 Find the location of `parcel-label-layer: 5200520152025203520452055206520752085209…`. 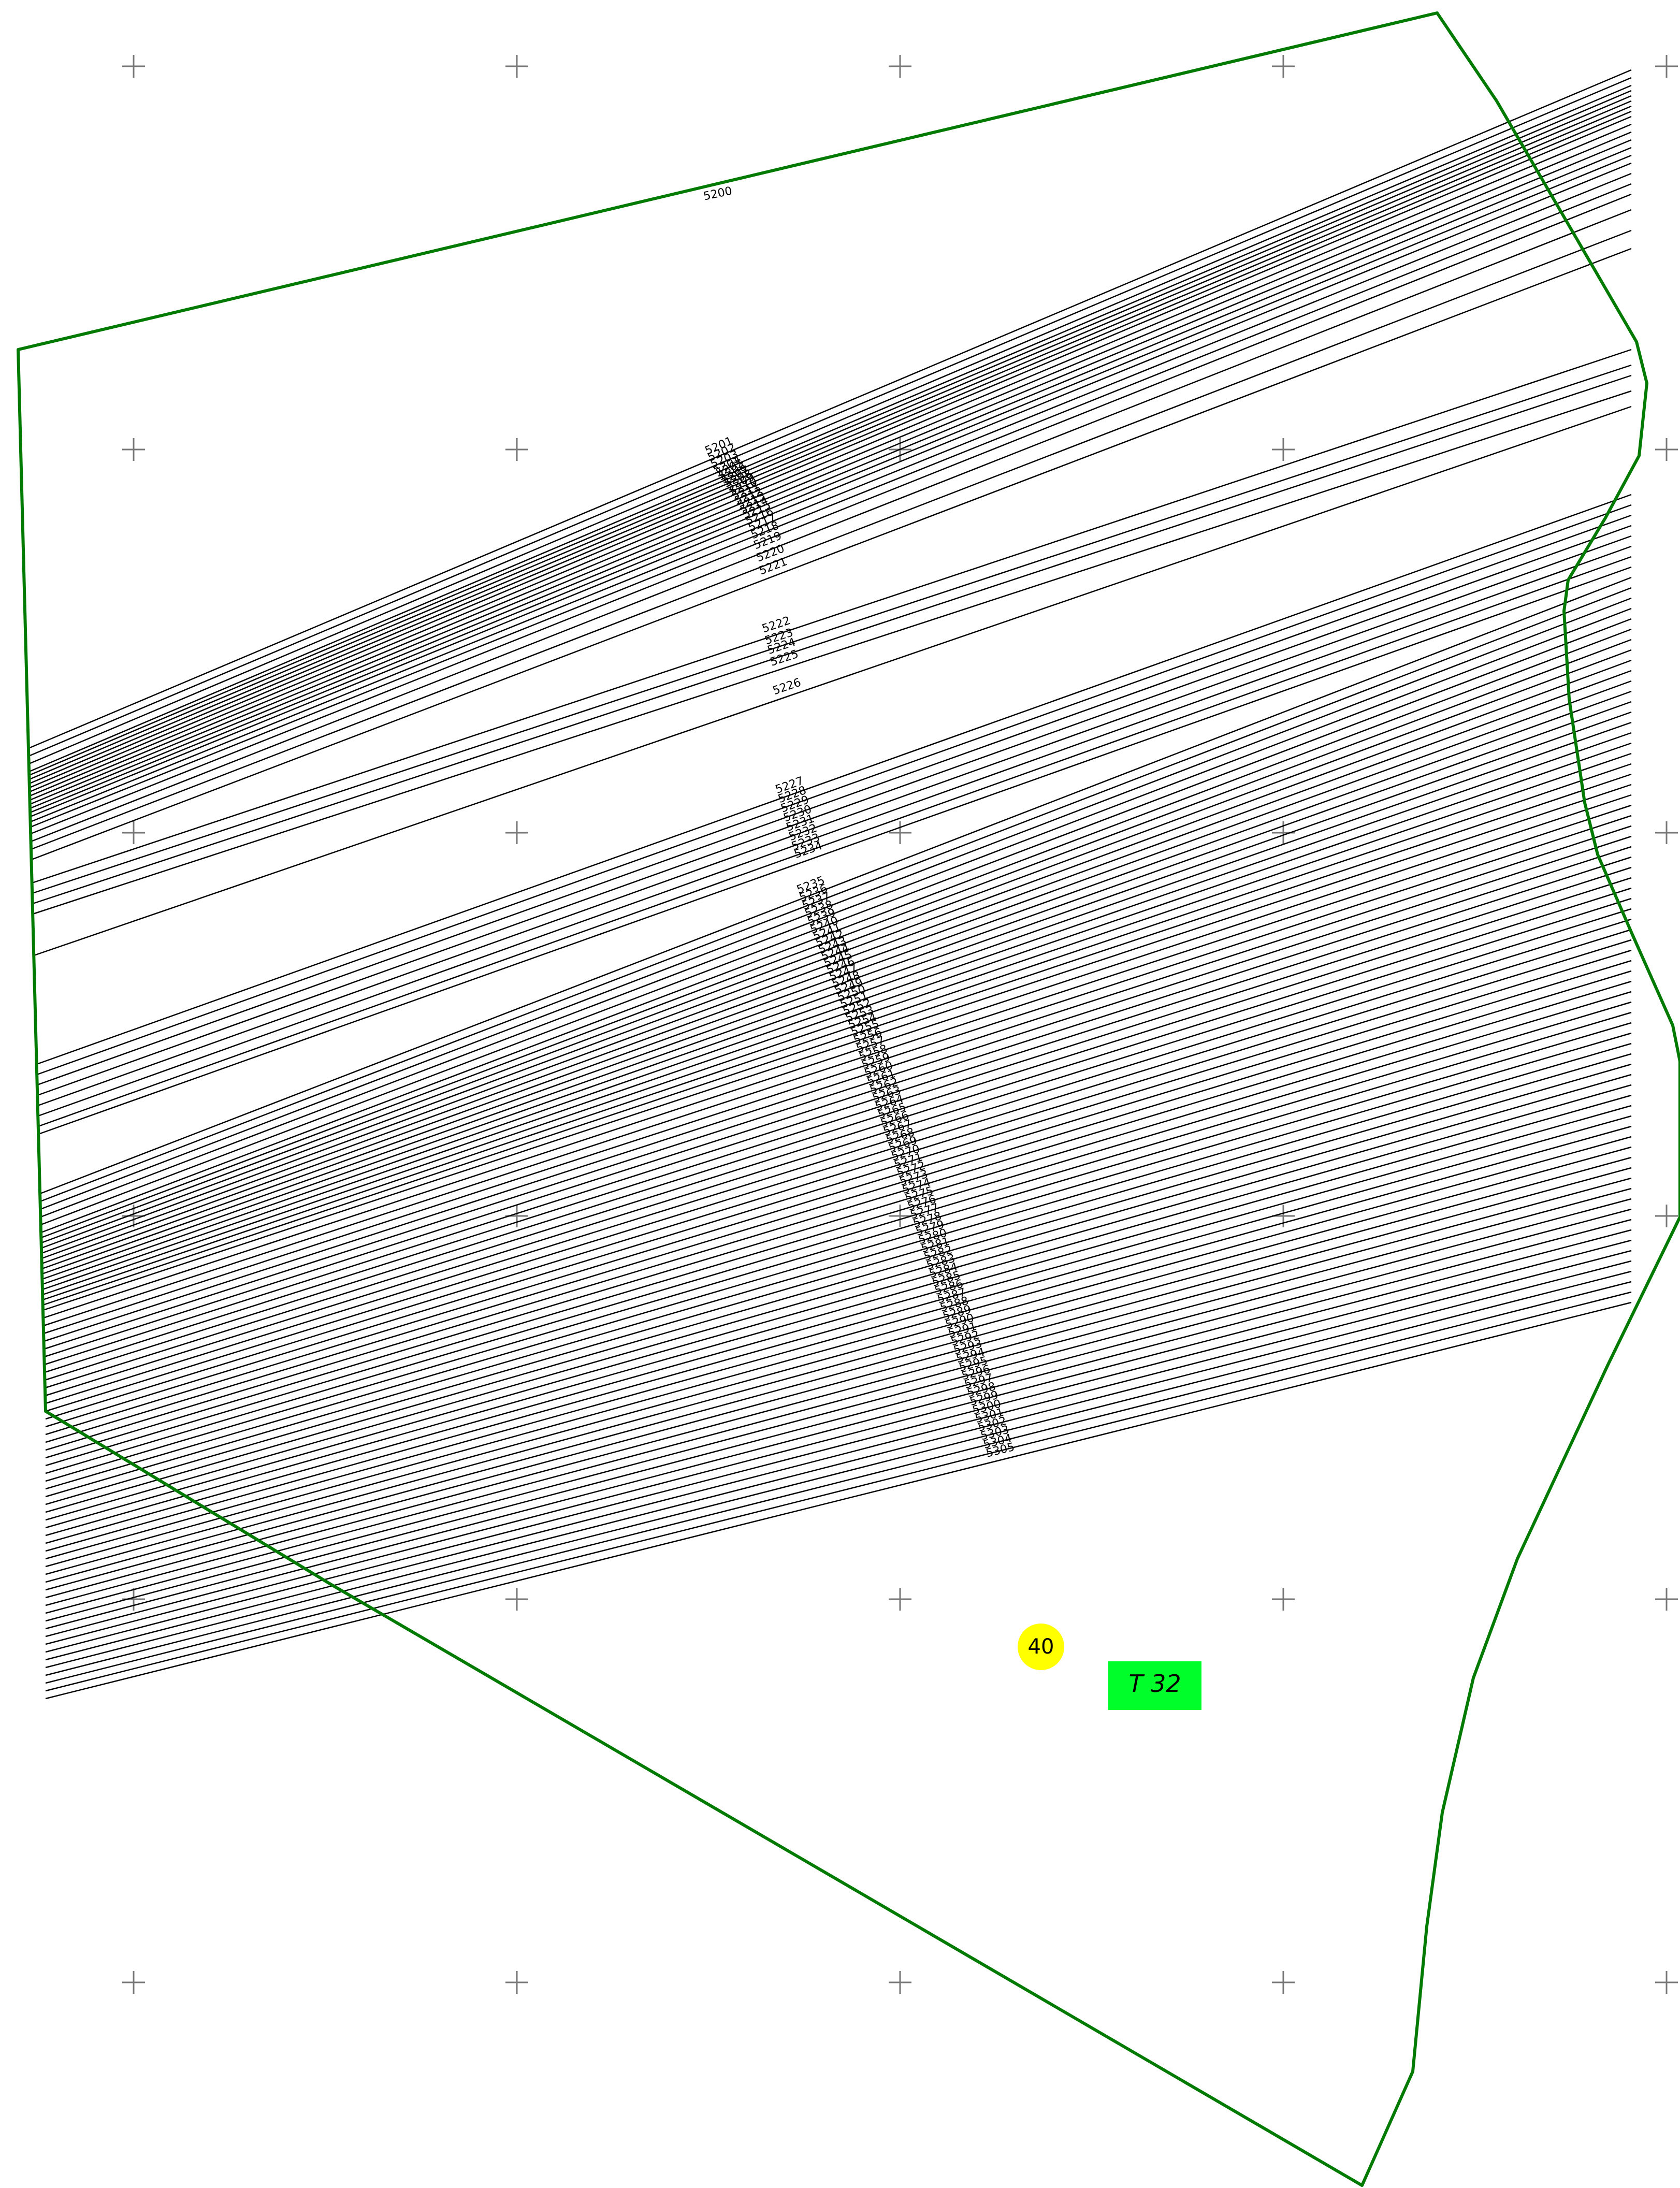

parcel-label-layer: 5200520152025203520452055206520752085209… is located at coordinates (859, 822).